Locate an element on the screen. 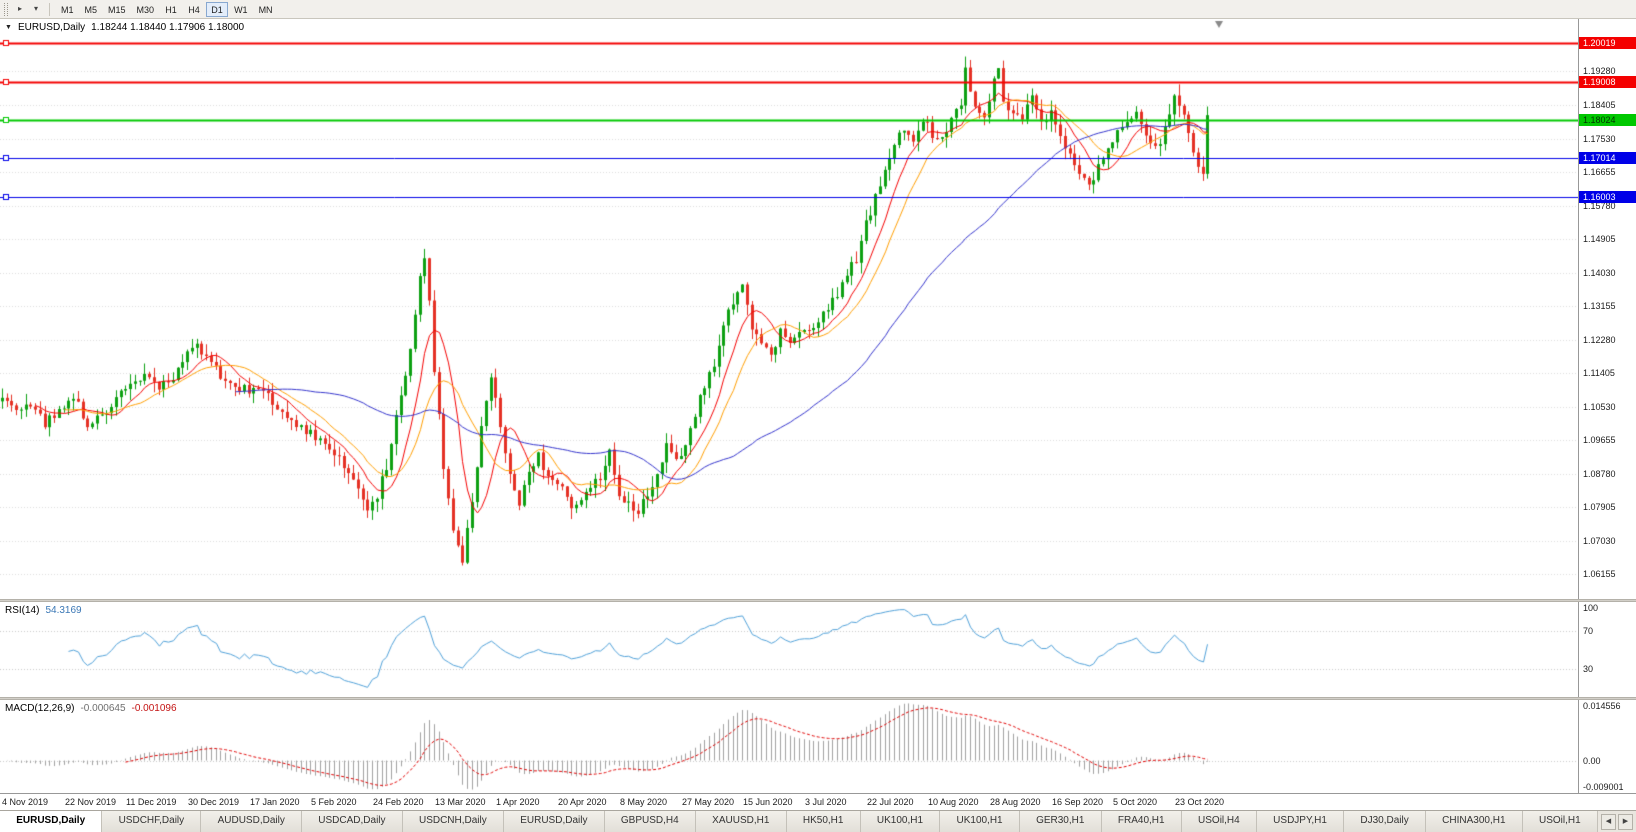 This screenshot has width=1636, height=832. time-axis-label: 5 Feb 2020 is located at coordinates (334, 802).